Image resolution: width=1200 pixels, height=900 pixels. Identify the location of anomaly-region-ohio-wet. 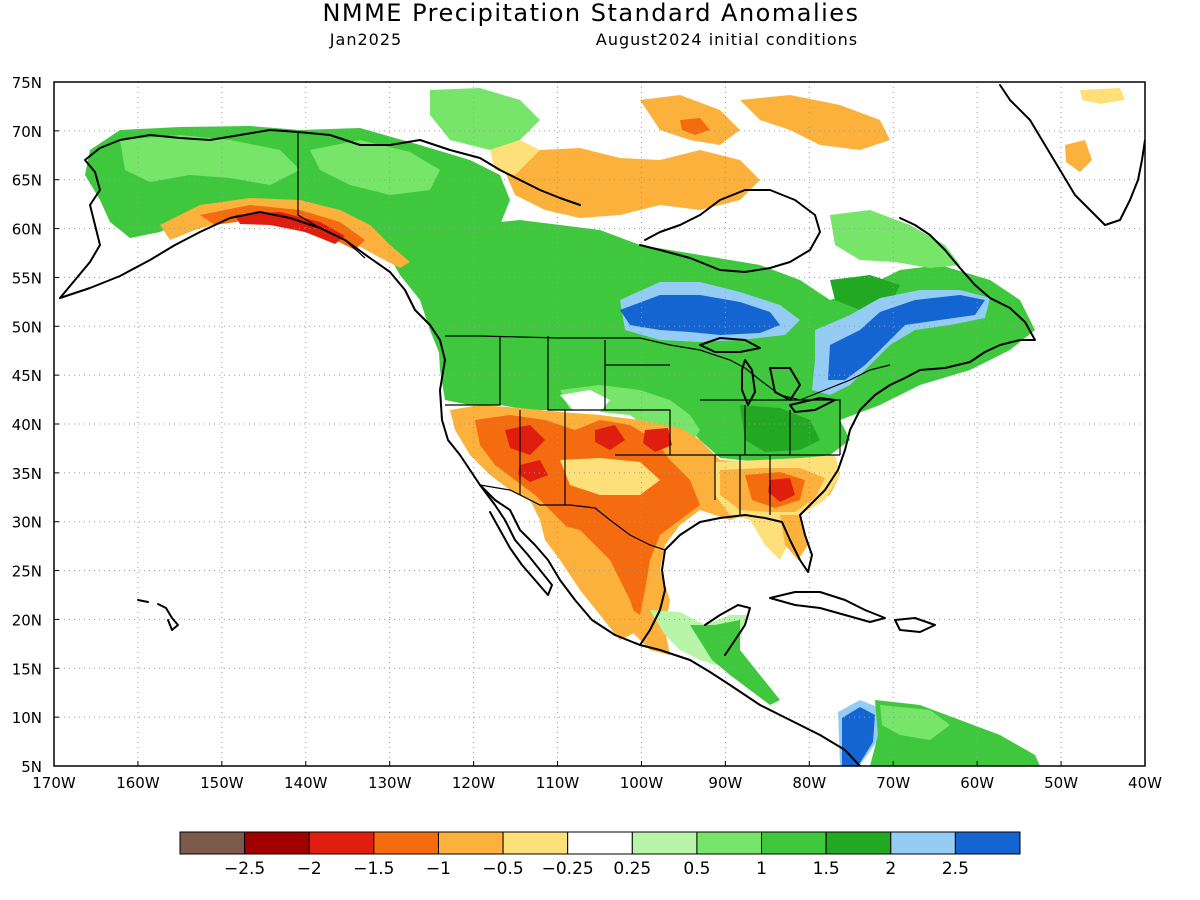
(780, 428).